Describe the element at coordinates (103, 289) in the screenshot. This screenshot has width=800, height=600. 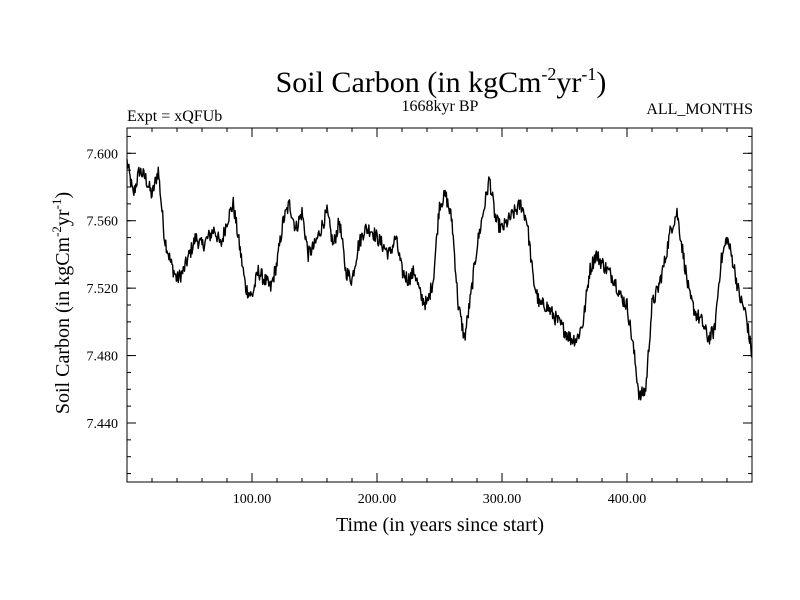
I see `y-tick-label: 7.520` at that location.